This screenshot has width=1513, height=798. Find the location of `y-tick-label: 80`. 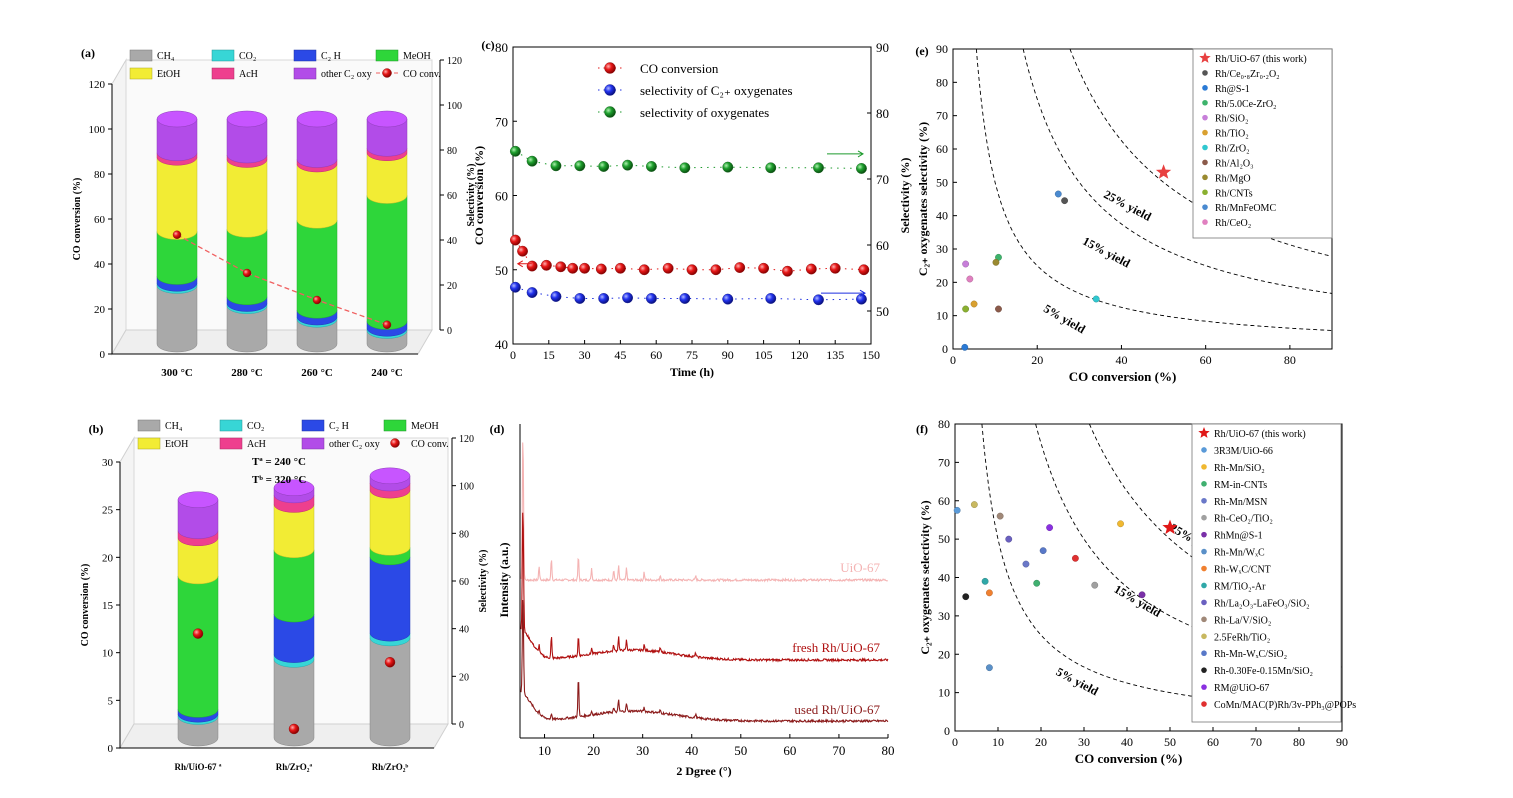

y-tick-label: 80 is located at coordinates (501, 47).